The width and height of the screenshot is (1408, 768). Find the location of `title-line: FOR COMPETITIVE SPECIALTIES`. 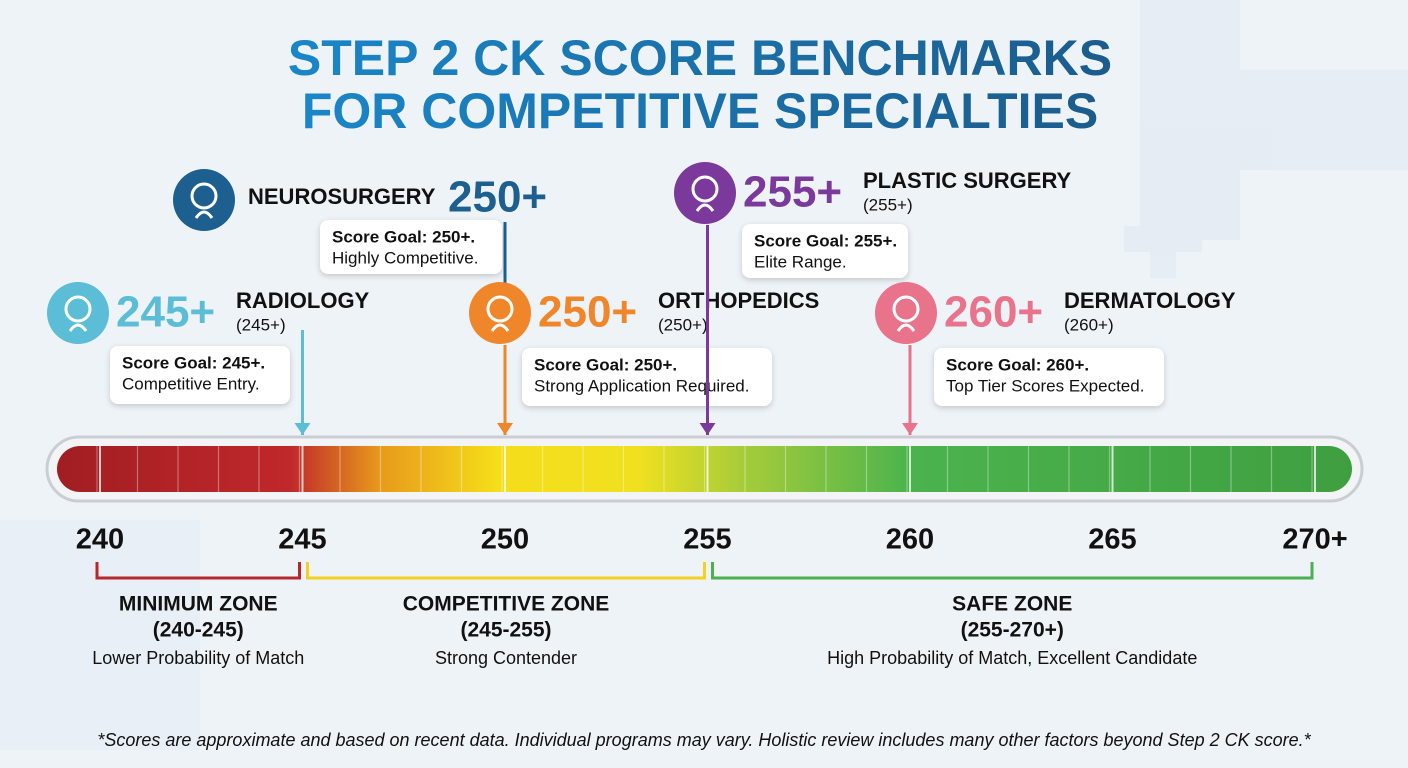

title-line: FOR COMPETITIVE SPECIALTIES is located at coordinates (700, 111).